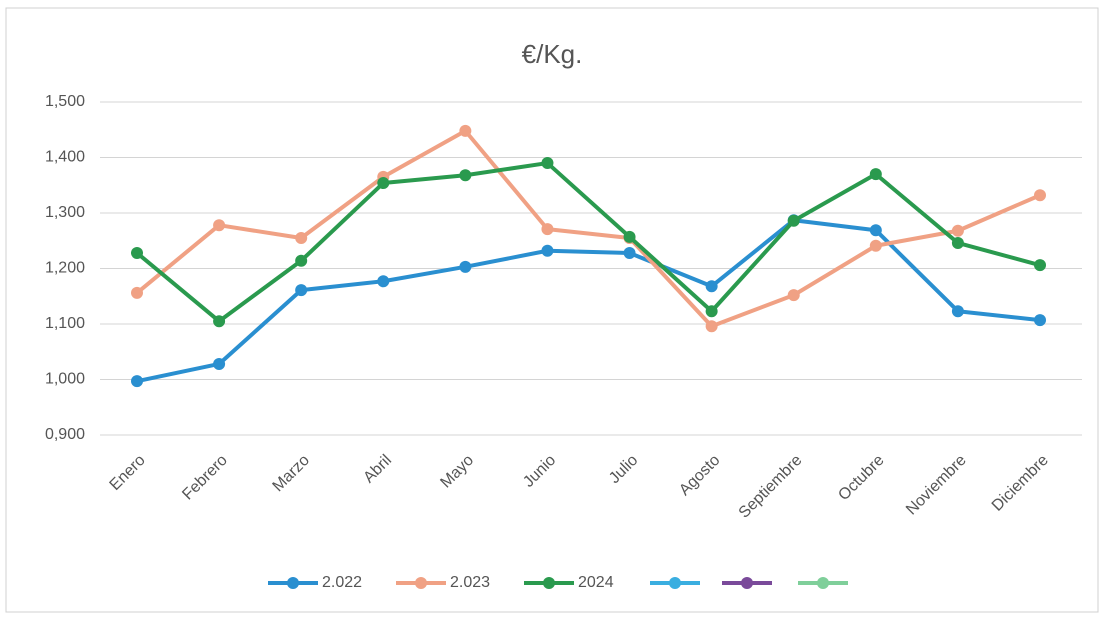 The image size is (1104, 618). Describe the element at coordinates (596, 582) in the screenshot. I see `legend-label: 2024` at that location.